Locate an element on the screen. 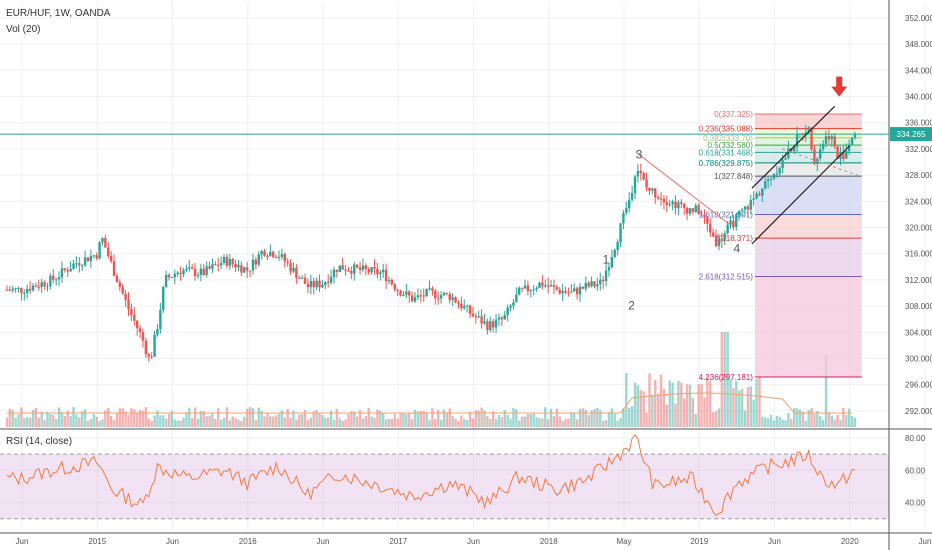  fib-level-label: 2.618(312.515) is located at coordinates (726, 277).